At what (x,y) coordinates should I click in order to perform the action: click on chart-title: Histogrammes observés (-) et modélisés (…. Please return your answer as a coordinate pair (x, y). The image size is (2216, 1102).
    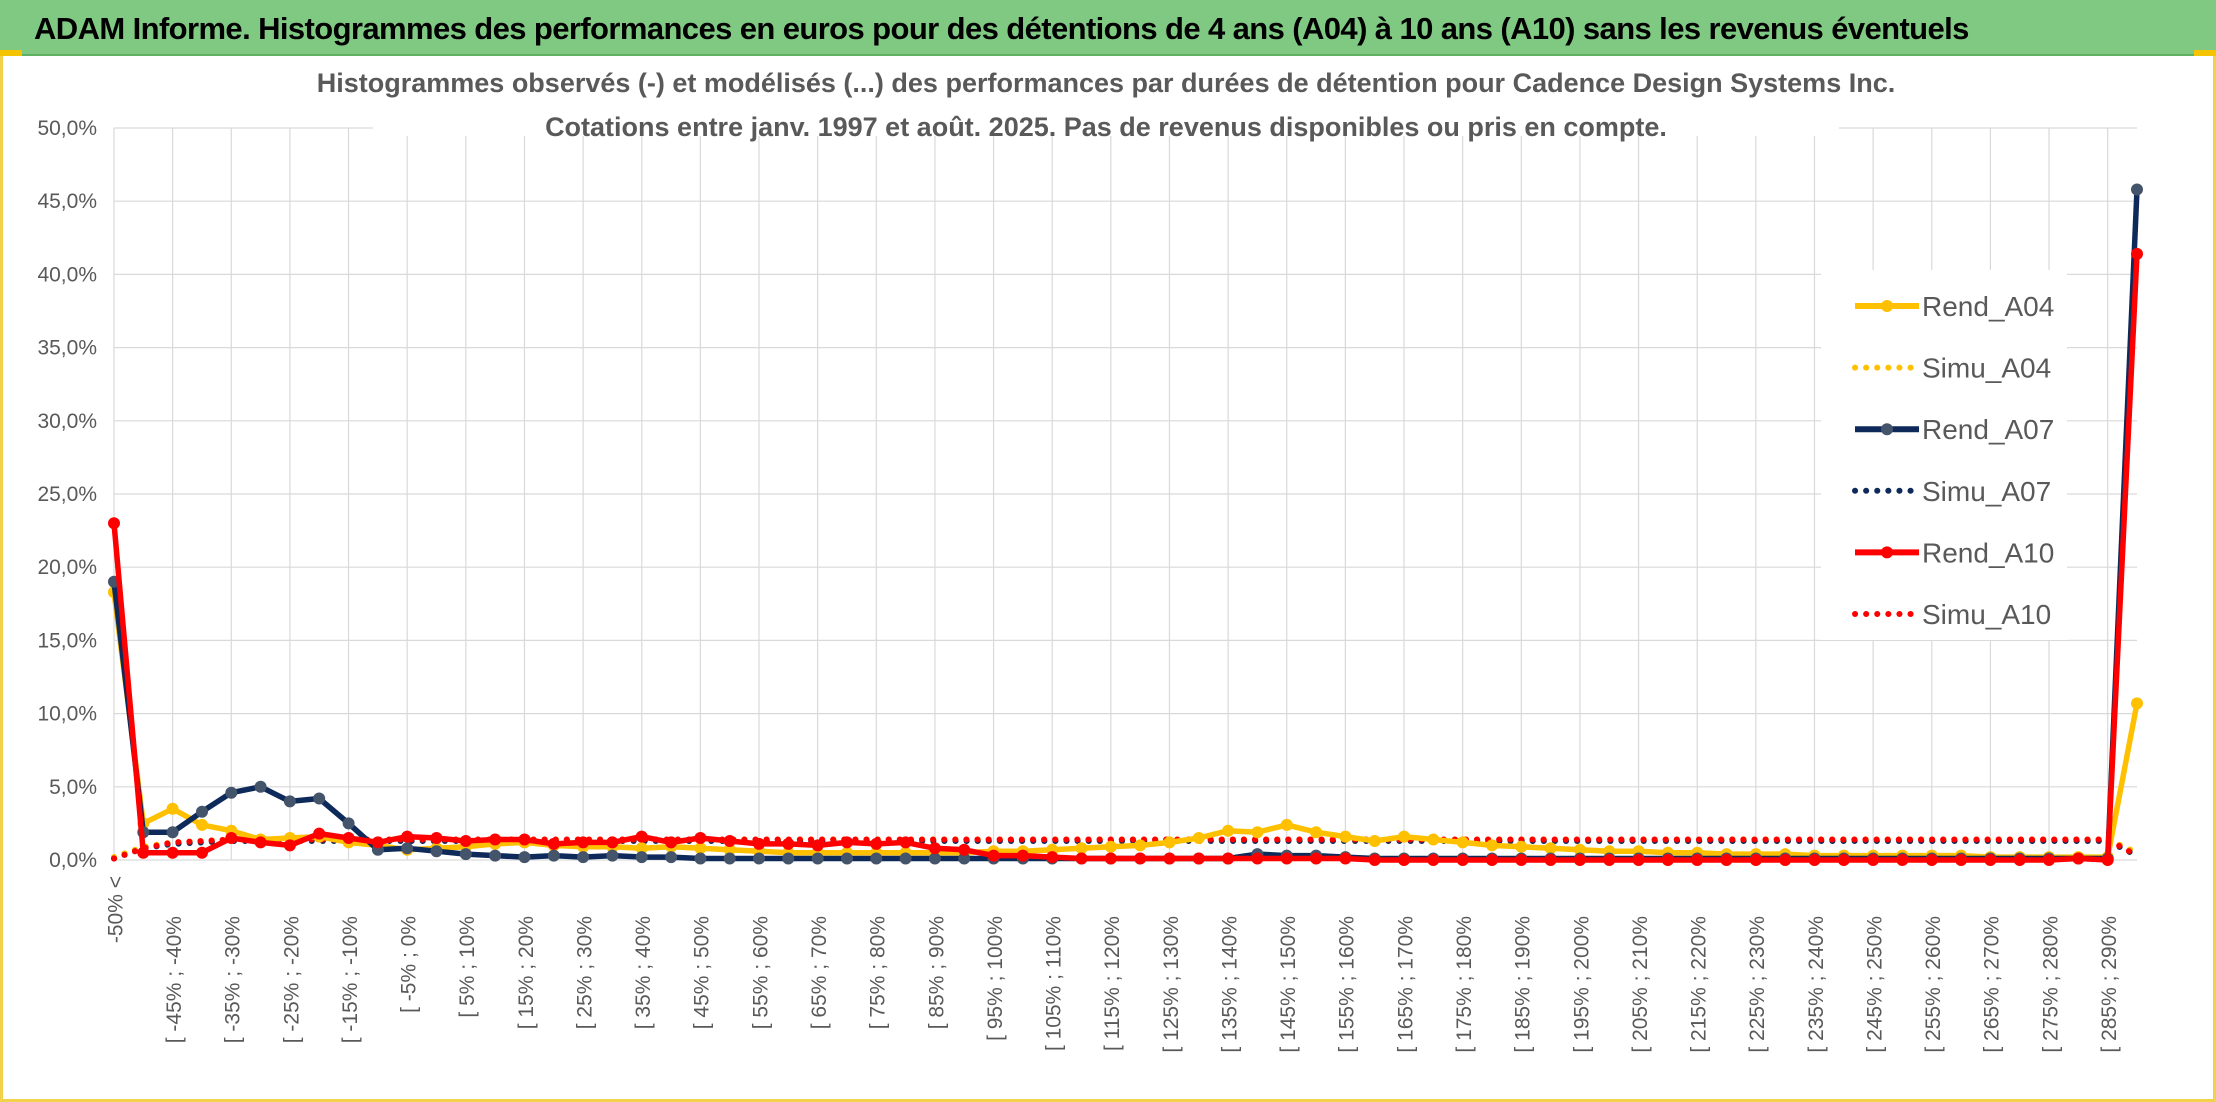
    Looking at the image, I should click on (1106, 83).